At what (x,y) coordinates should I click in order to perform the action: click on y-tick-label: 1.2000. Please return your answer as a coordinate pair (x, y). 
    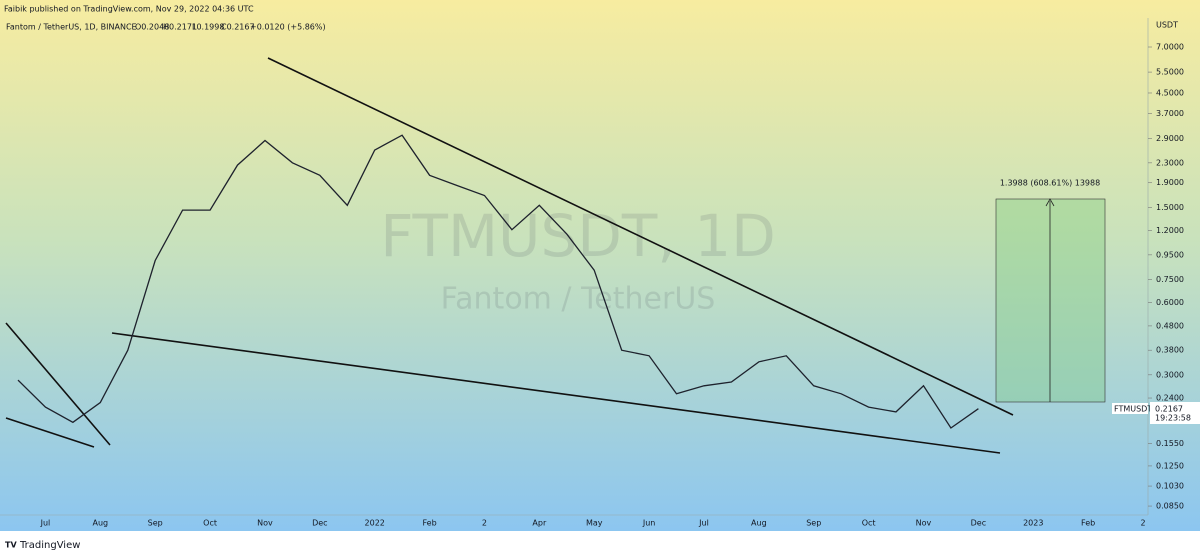
    Looking at the image, I should click on (1170, 230).